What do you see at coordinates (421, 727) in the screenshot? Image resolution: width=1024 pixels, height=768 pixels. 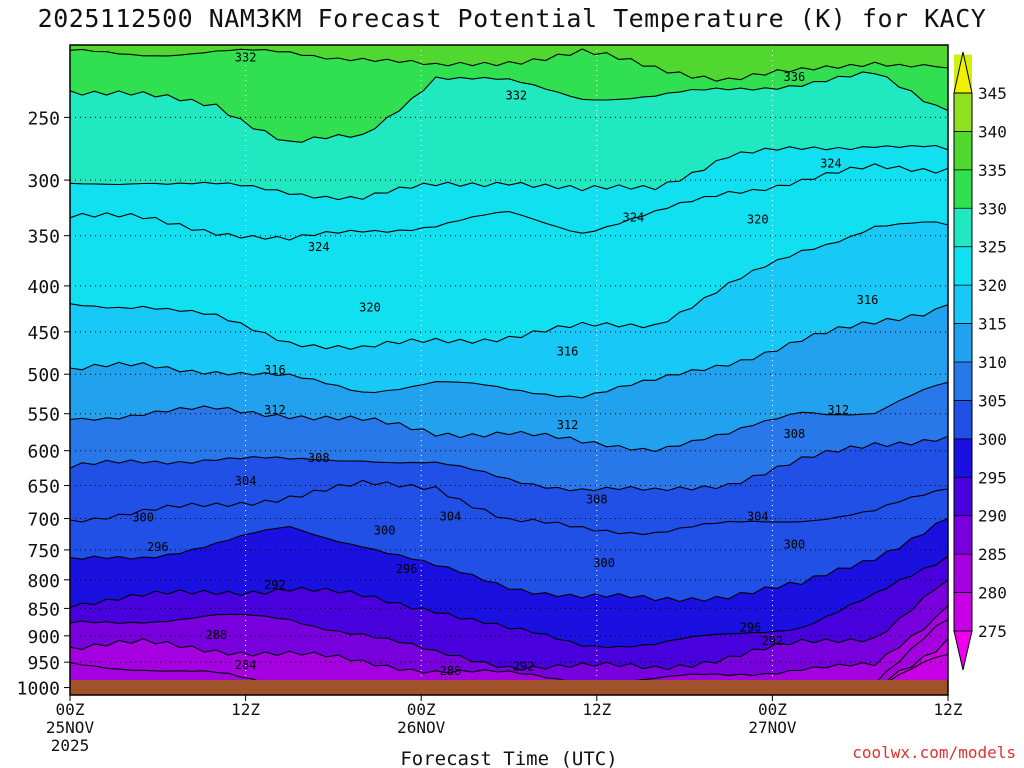 I see `x-tick-label: 26NOV` at bounding box center [421, 727].